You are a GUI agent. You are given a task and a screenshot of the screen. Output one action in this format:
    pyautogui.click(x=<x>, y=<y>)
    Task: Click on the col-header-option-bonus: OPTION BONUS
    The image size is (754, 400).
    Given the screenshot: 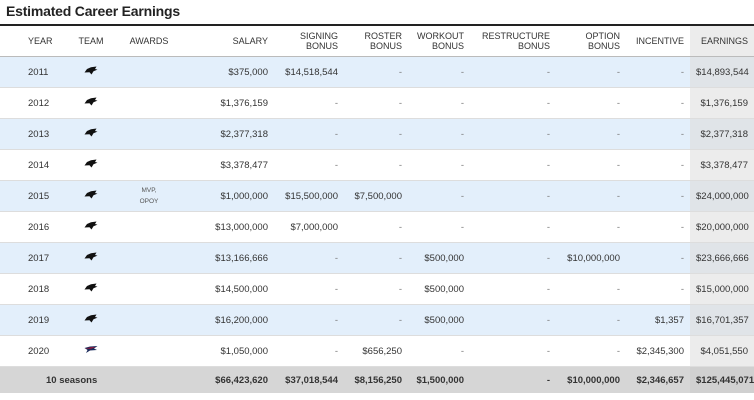 What is the action you would take?
    pyautogui.click(x=591, y=41)
    